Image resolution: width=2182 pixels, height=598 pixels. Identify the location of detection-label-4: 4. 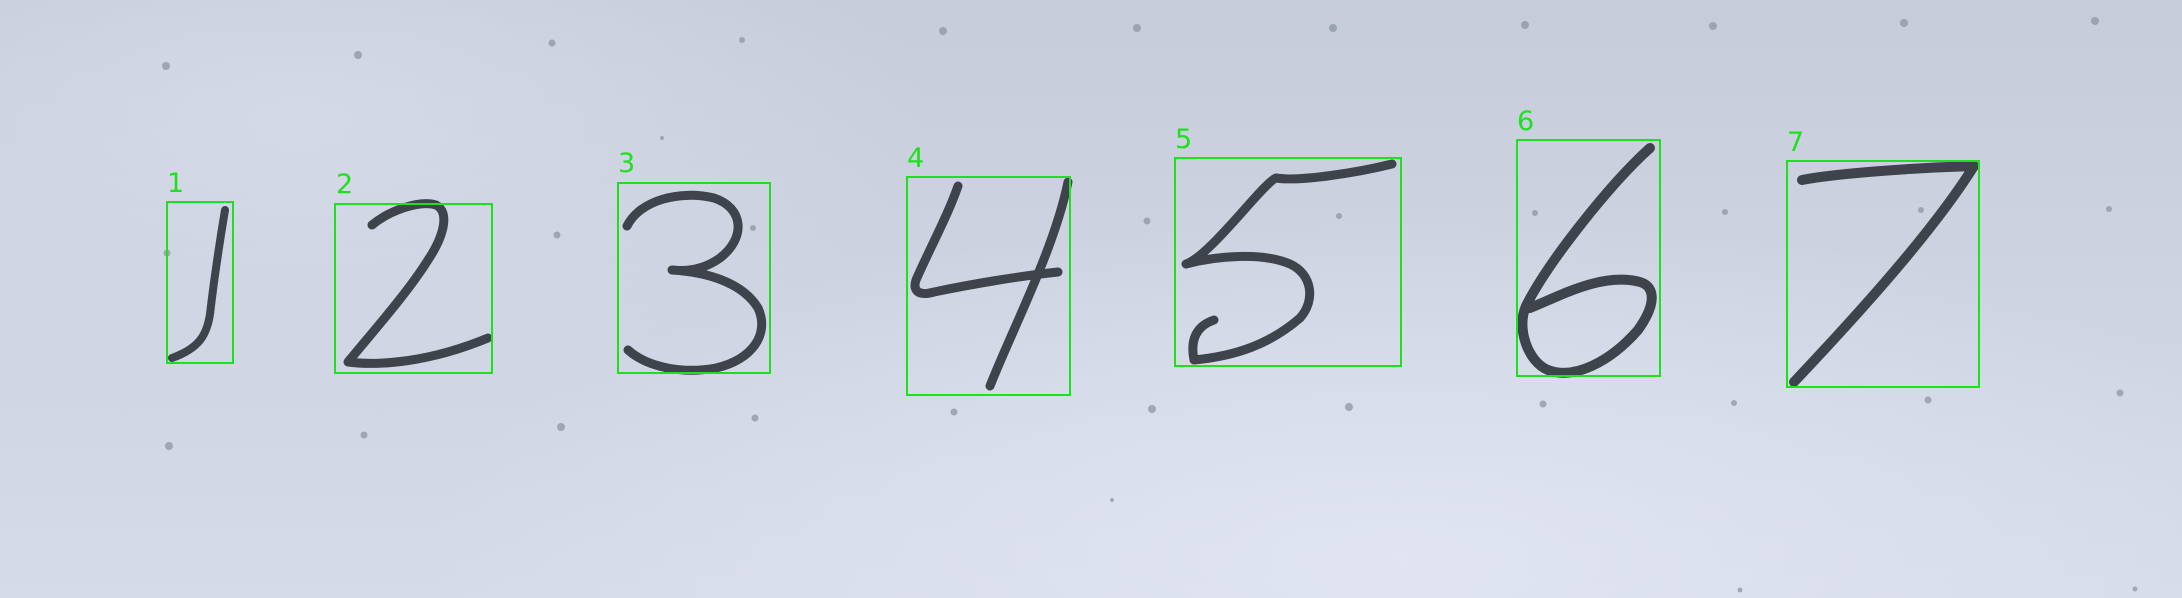
(916, 158).